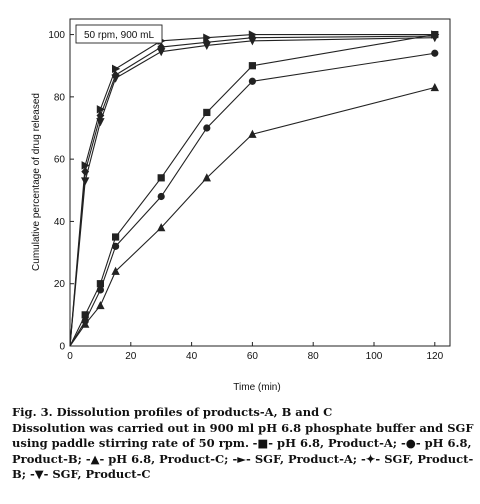 The height and width of the screenshot is (504, 480). Describe the element at coordinates (99, 474) in the screenshot. I see `legend-text: SGF, Product-C` at that location.